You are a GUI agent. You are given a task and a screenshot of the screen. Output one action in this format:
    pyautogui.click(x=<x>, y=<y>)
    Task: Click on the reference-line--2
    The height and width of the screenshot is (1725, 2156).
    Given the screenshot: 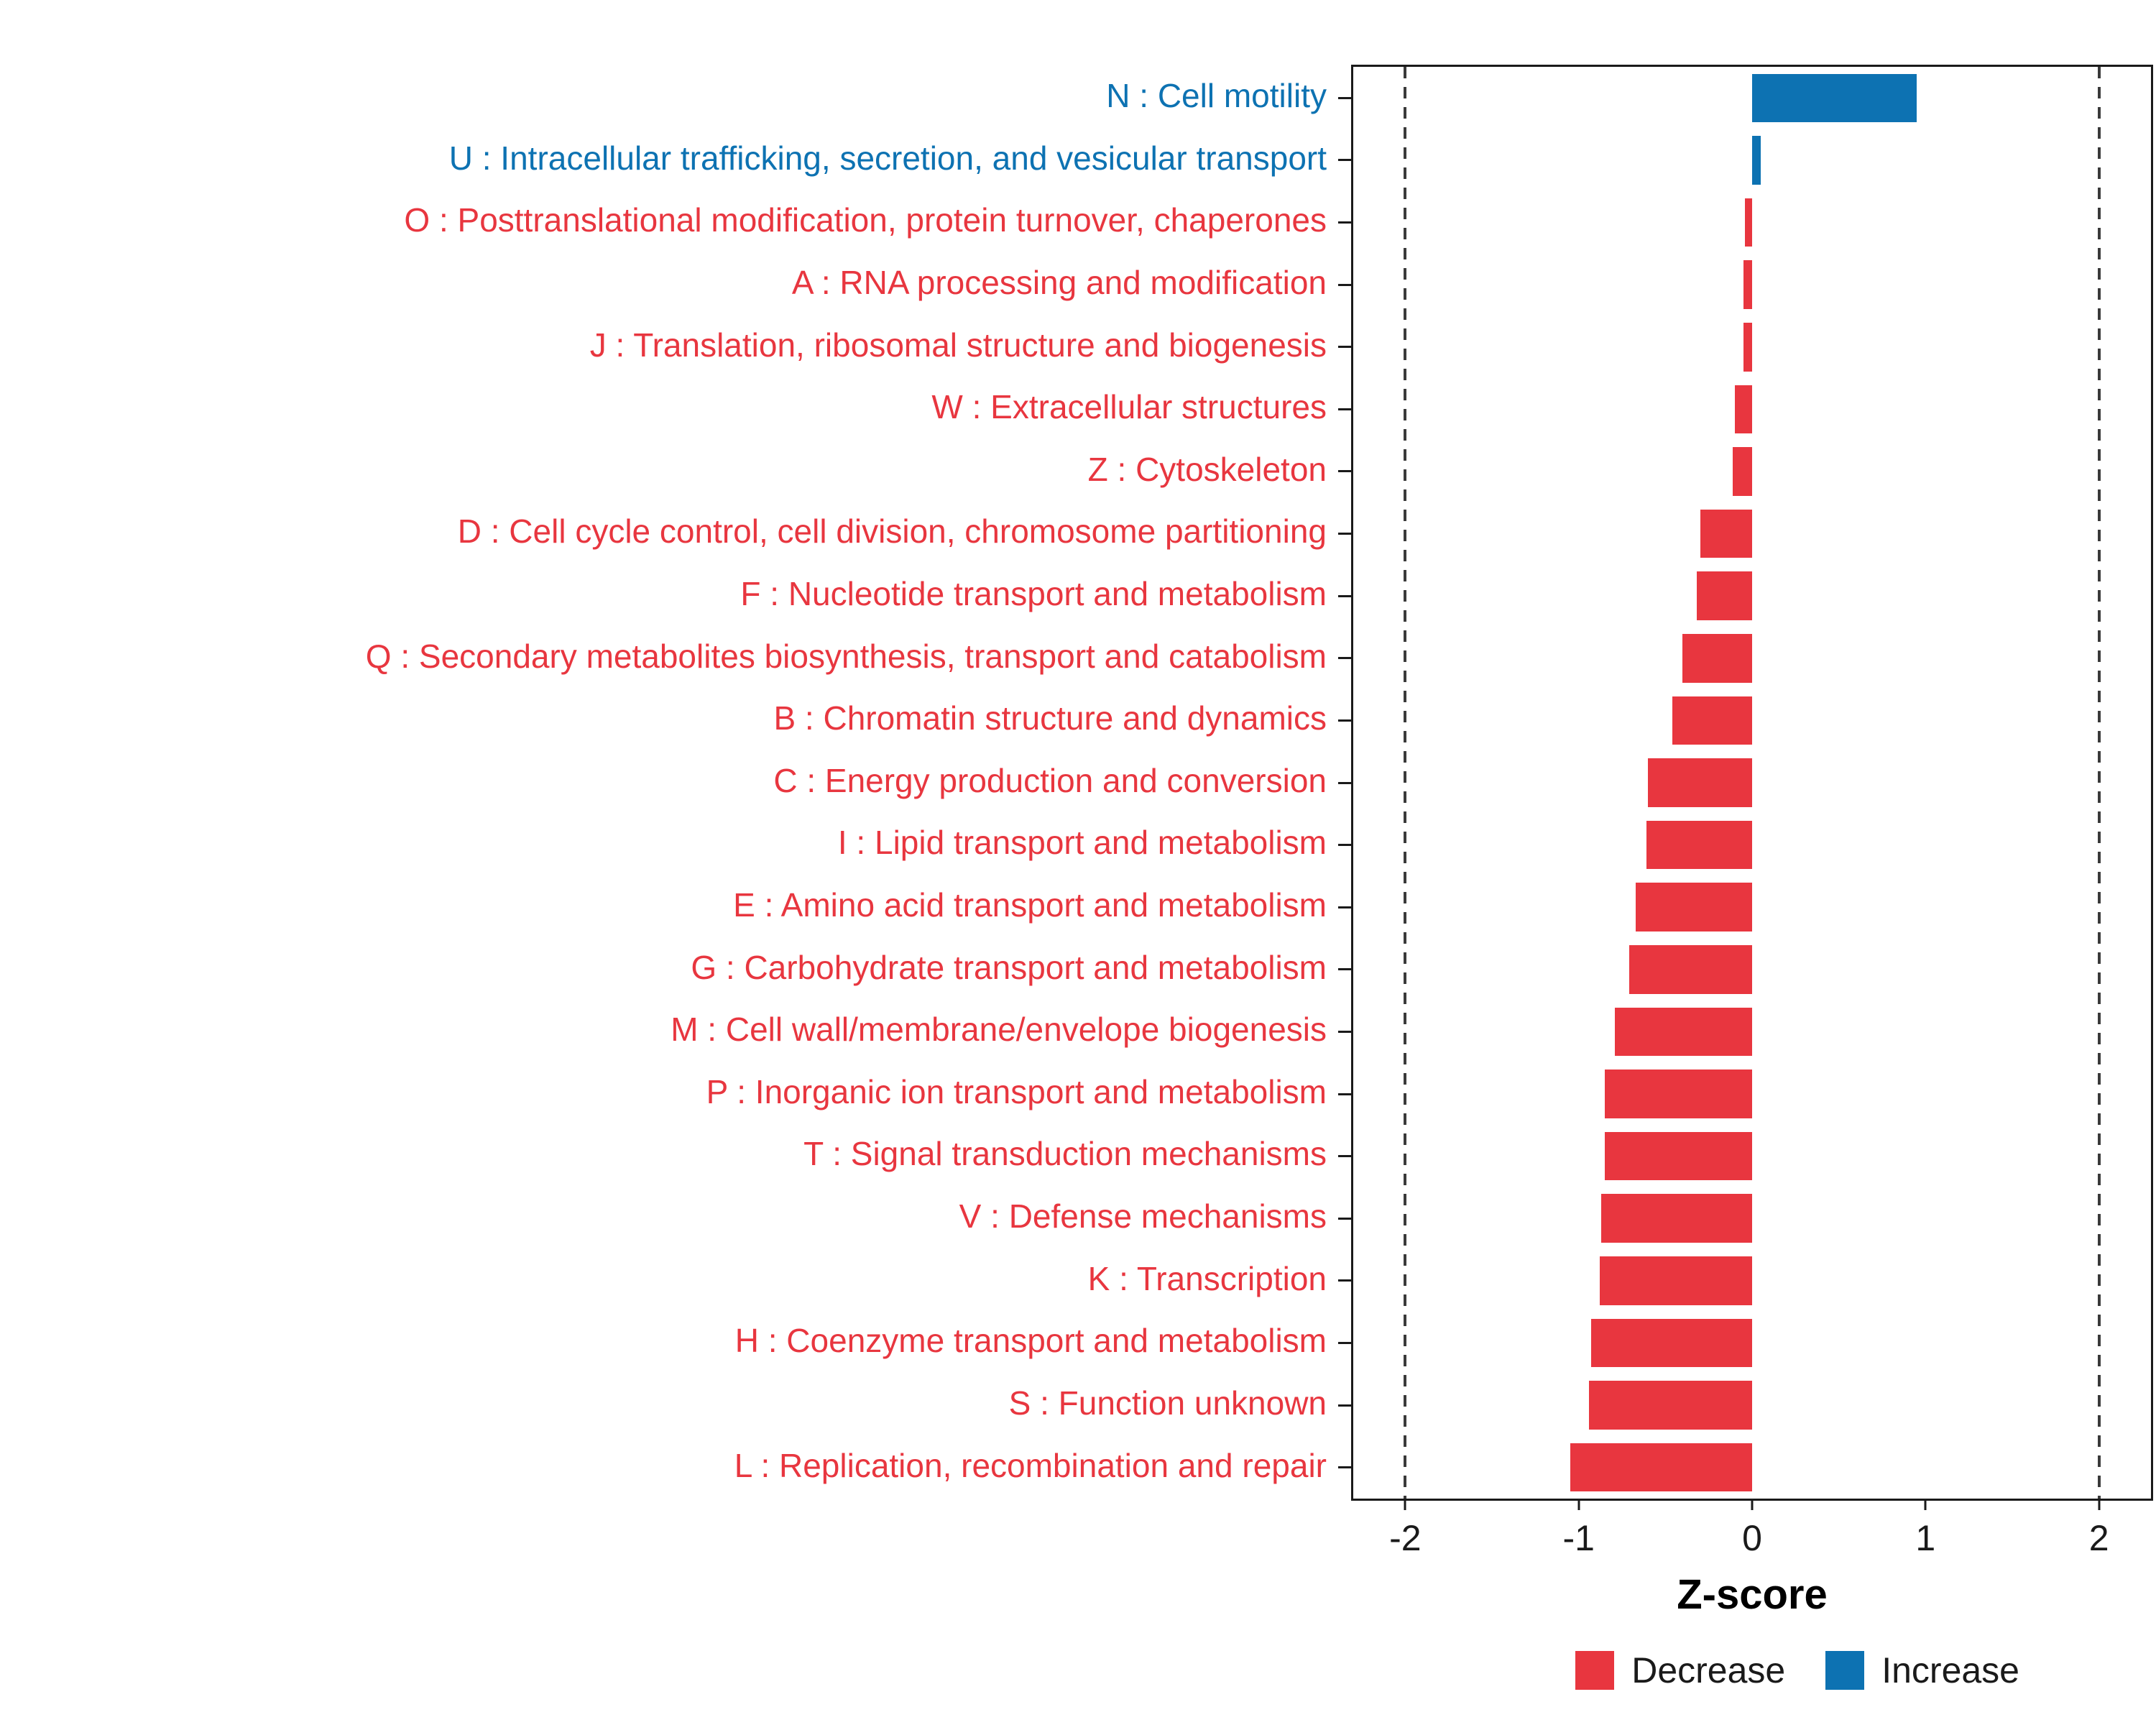 What is the action you would take?
    pyautogui.click(x=1405, y=783)
    